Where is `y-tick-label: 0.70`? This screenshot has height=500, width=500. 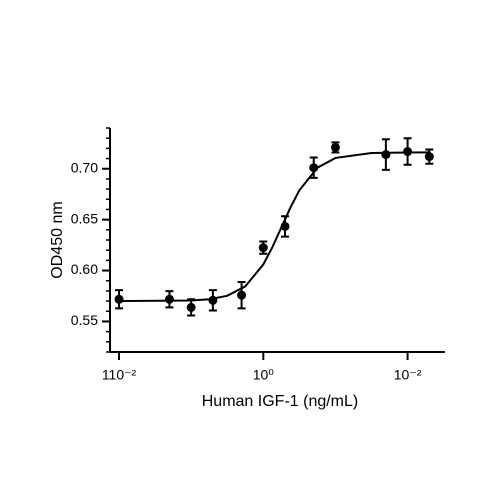
y-tick-label: 0.70 is located at coordinates (84, 167).